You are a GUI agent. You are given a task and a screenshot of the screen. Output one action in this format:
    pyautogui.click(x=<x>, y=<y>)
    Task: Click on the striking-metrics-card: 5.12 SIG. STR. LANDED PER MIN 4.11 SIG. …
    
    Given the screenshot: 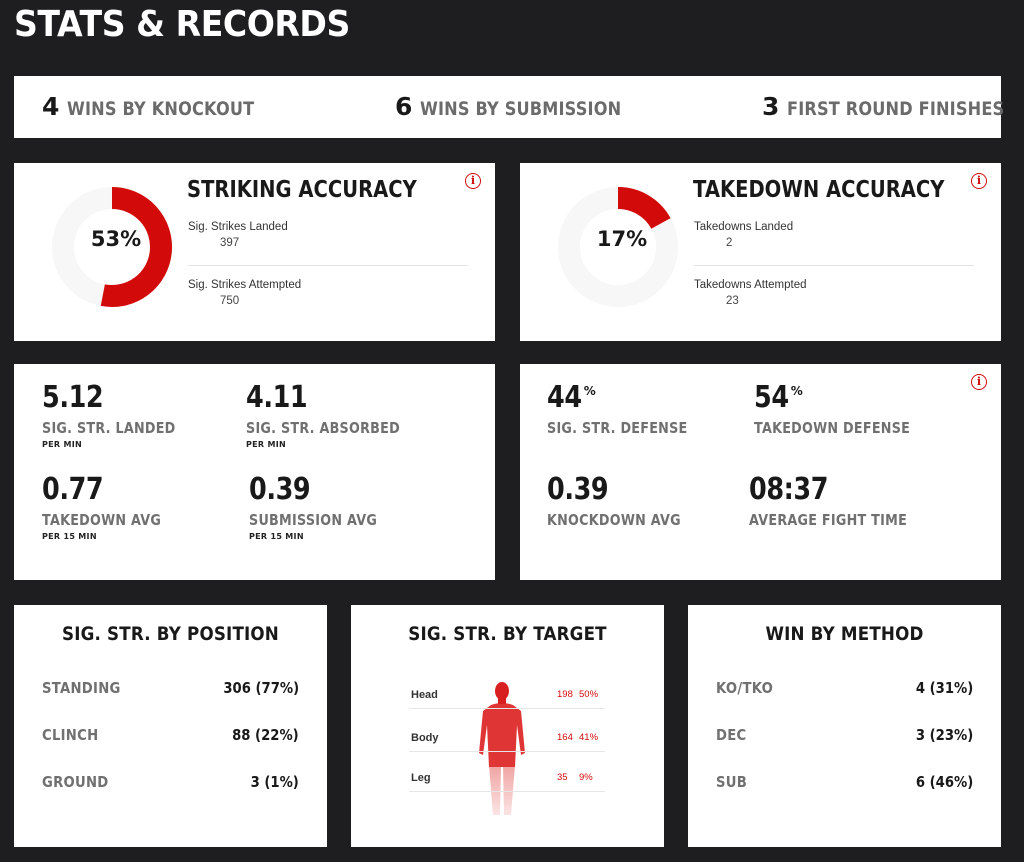 What is the action you would take?
    pyautogui.click(x=254, y=472)
    